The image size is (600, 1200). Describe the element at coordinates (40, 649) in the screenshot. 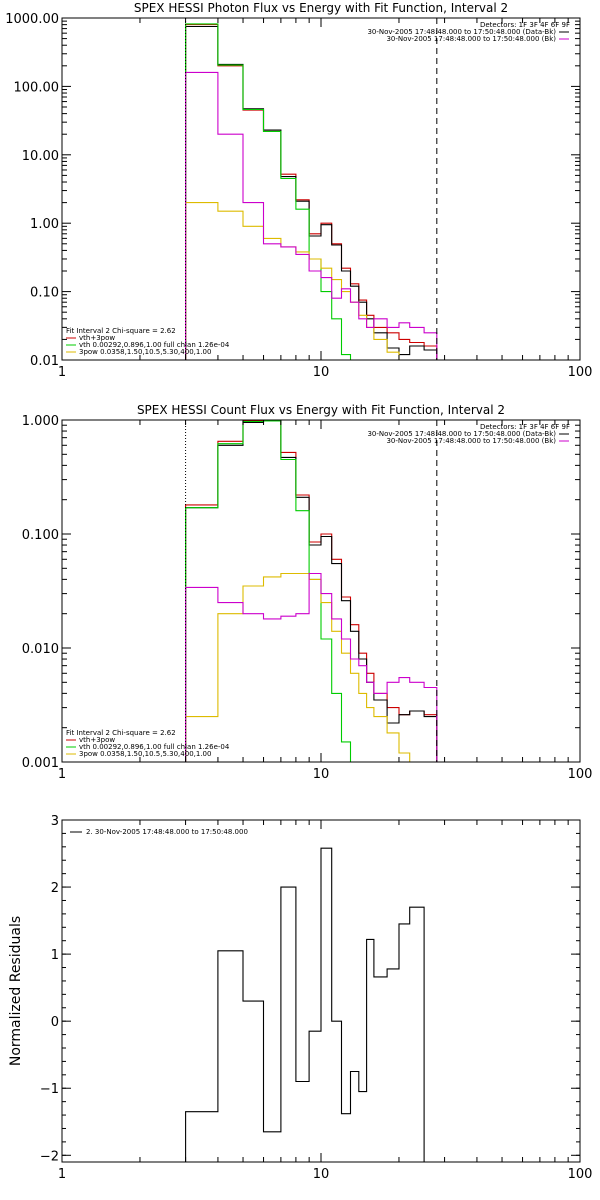

I see `y-tick-label: 0.010` at that location.